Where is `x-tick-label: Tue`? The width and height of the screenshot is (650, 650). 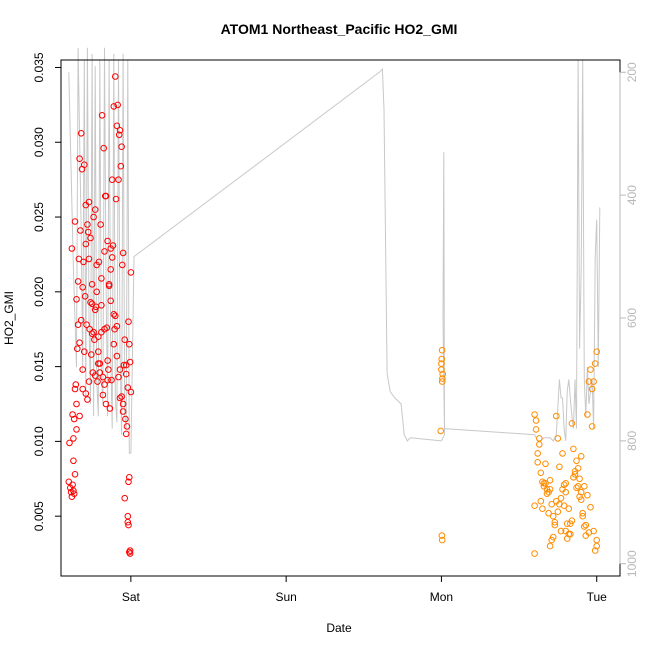 x-tick-label: Tue is located at coordinates (597, 597).